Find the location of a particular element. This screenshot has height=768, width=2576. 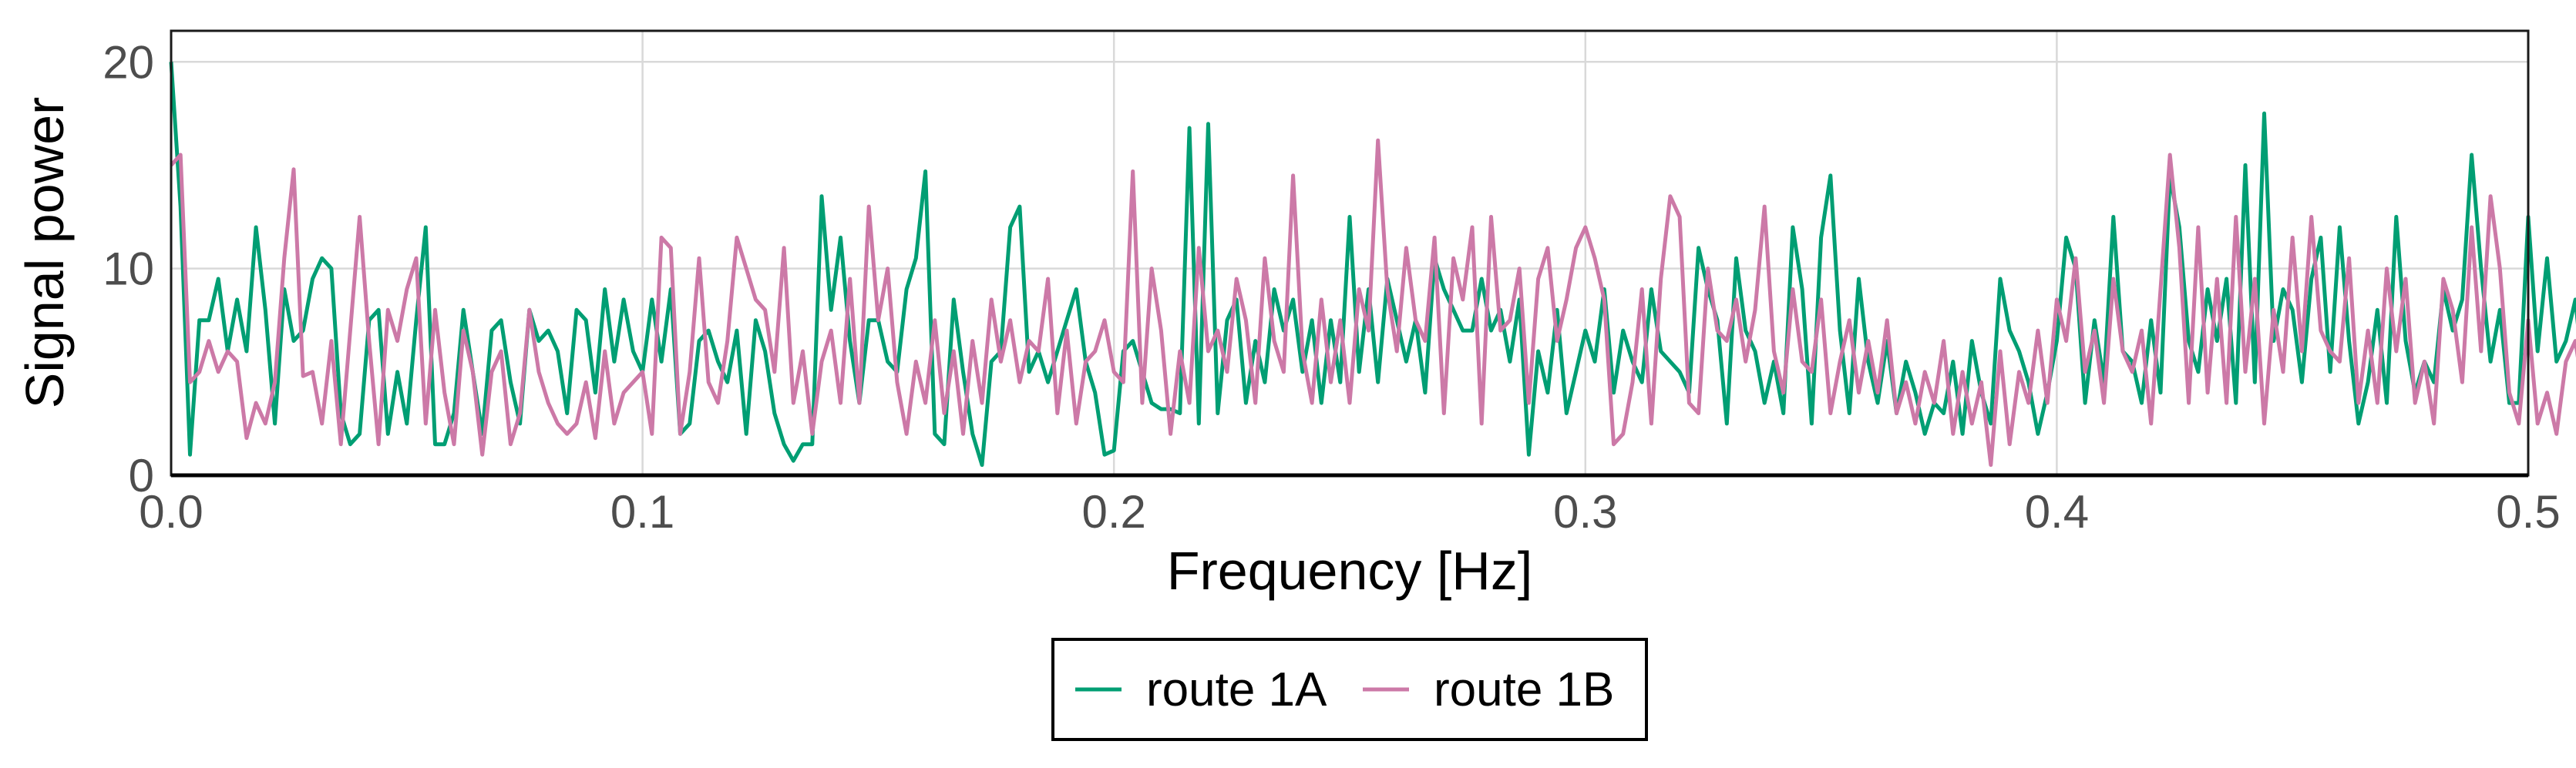

x-axis-title: Frequency [Hz] is located at coordinates (1350, 571).